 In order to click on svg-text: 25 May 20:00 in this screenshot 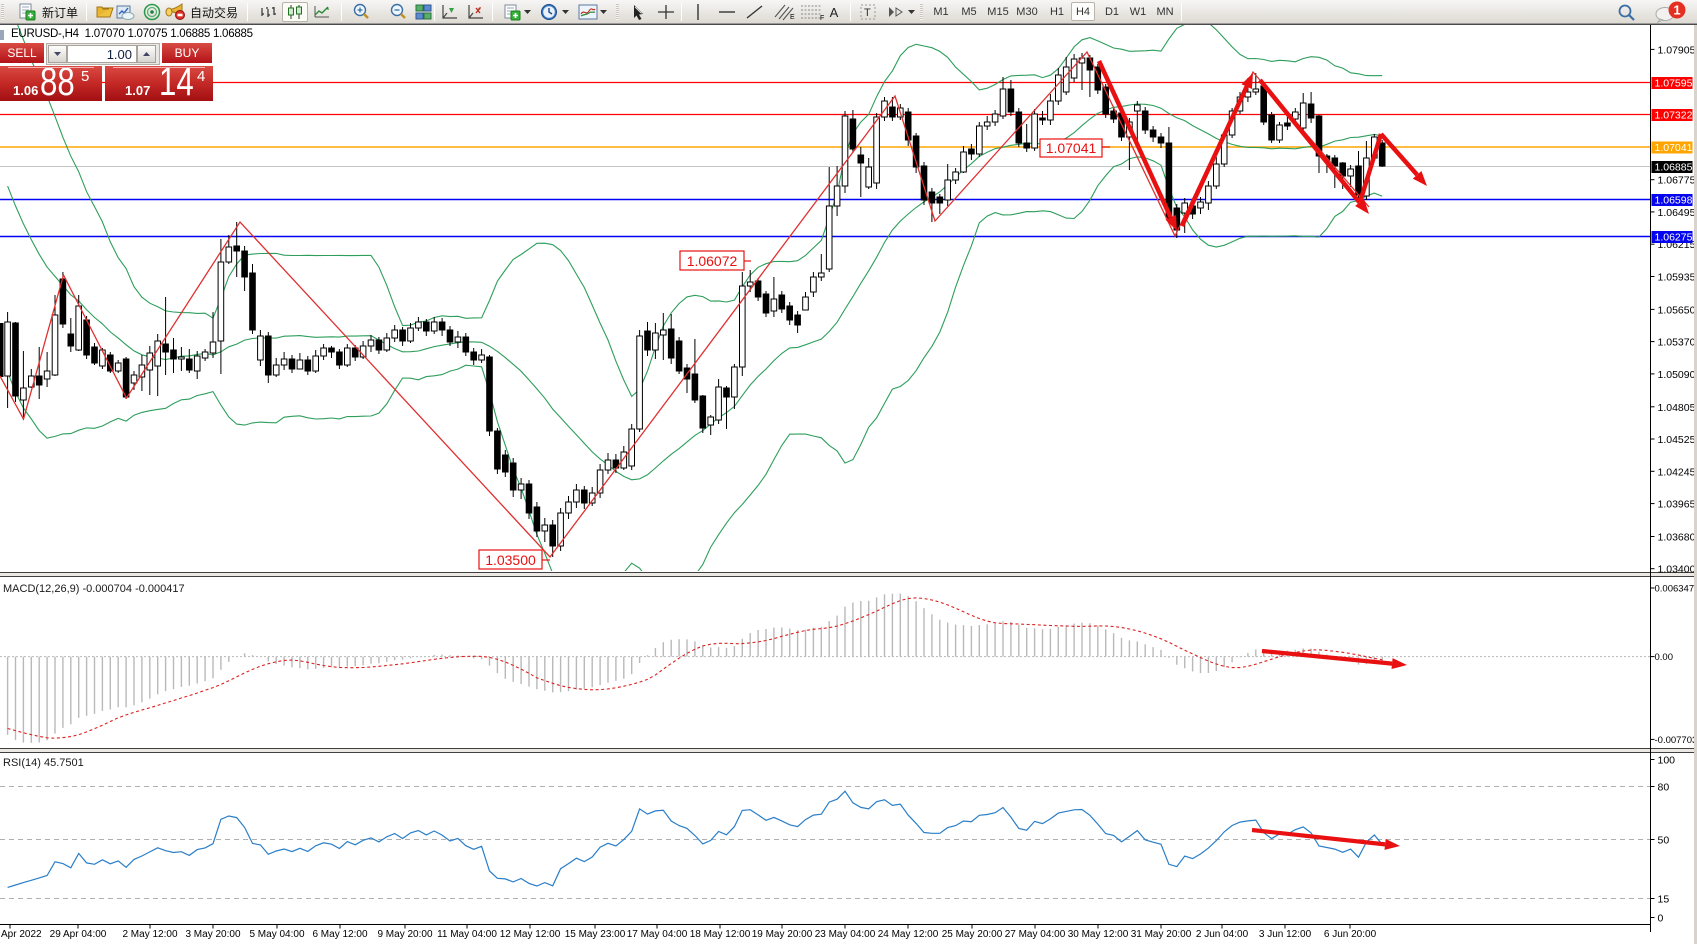, I will do `click(972, 934)`.